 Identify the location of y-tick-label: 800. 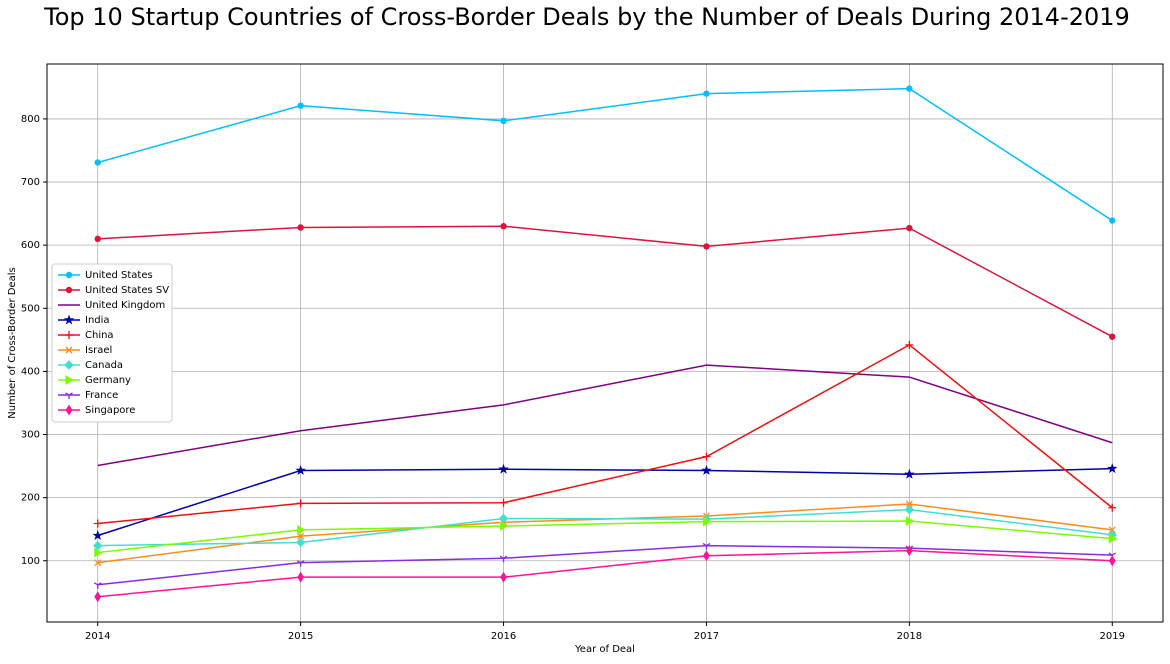
(30, 119).